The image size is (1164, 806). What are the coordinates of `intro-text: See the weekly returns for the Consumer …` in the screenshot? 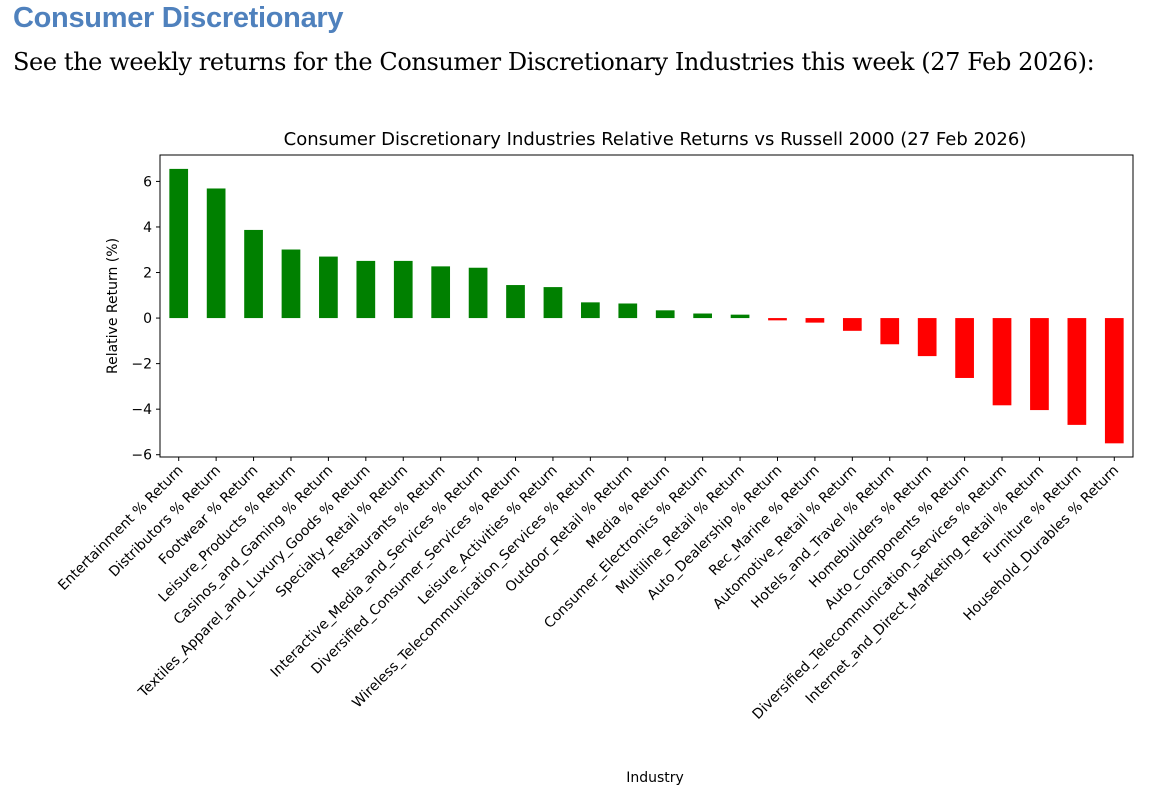 It's located at (554, 62).